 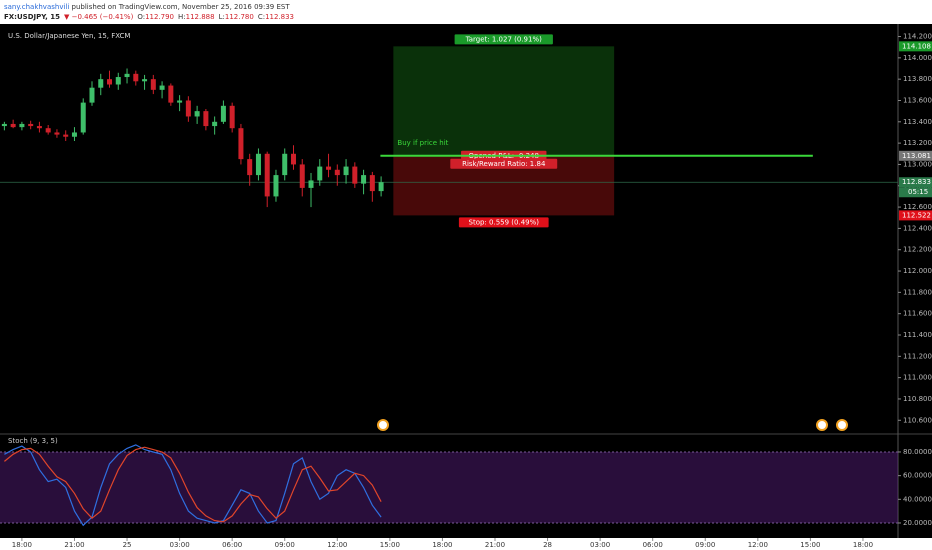 I want to click on y-tick-label: 112.400, so click(x=917, y=228).